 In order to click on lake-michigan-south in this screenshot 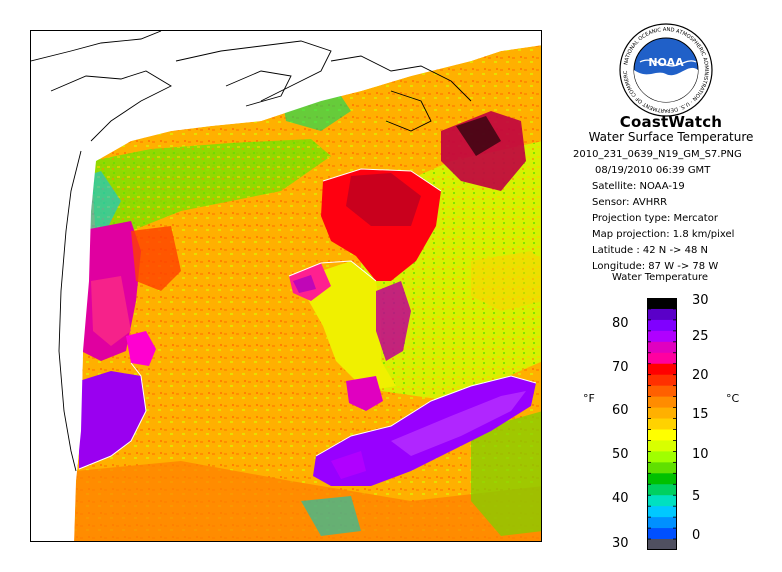, I will do `click(112, 420)`.